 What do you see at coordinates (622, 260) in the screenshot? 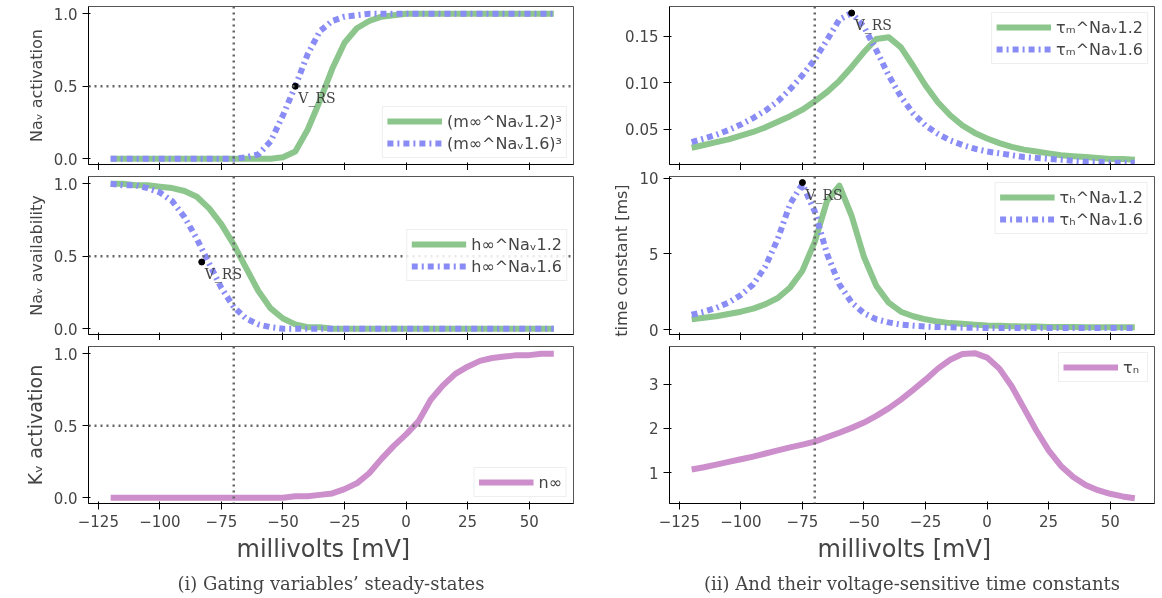
I see `y-axis-title: time constant [ms]` at bounding box center [622, 260].